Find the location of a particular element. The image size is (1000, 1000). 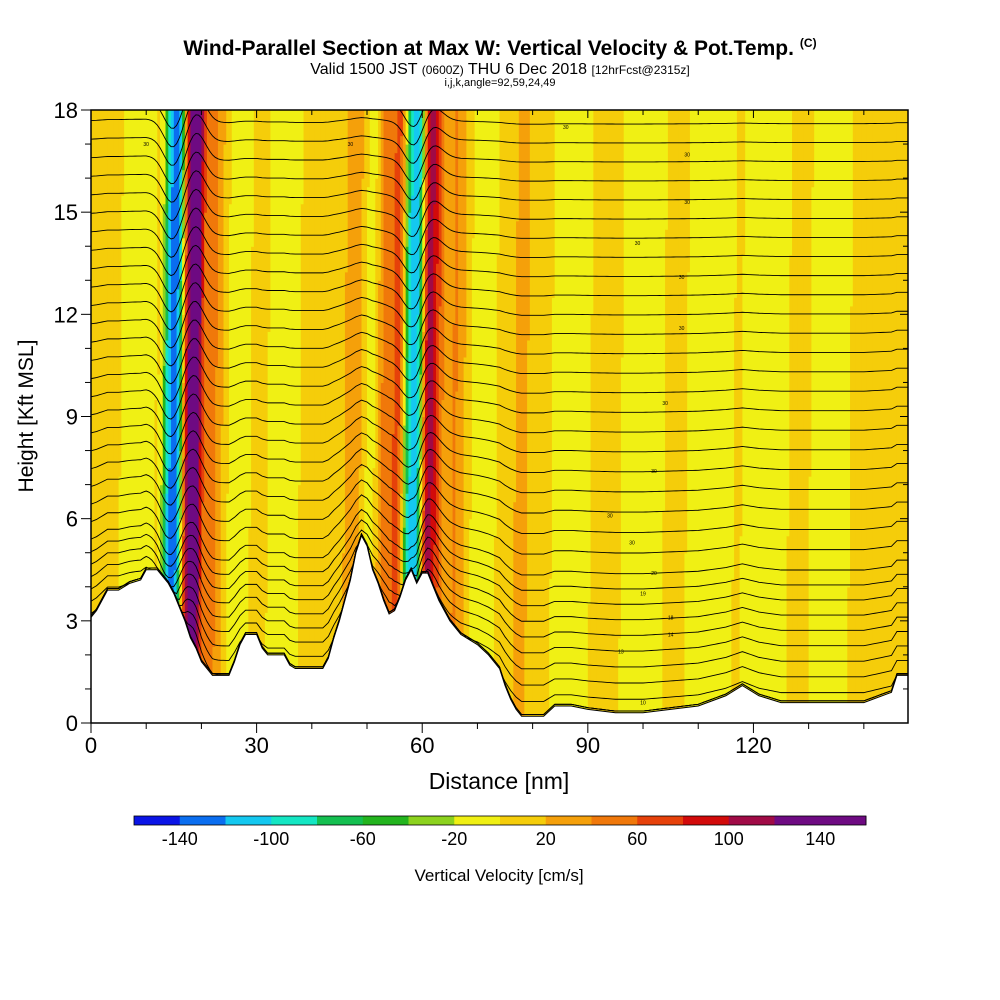

isentrope-label-7: 30 is located at coordinates (682, 329).